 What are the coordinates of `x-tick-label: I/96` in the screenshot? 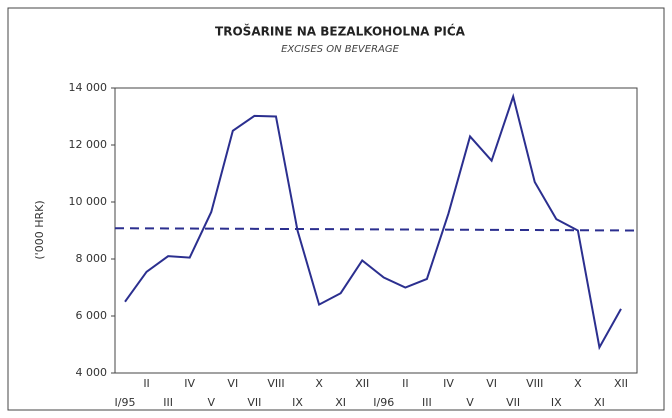 It's located at (383, 402).